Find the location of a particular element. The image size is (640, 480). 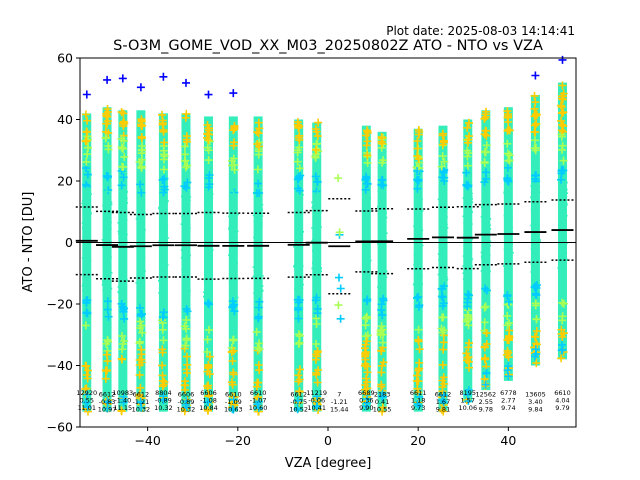

bin-stat-label: -1.21 is located at coordinates (140, 402).